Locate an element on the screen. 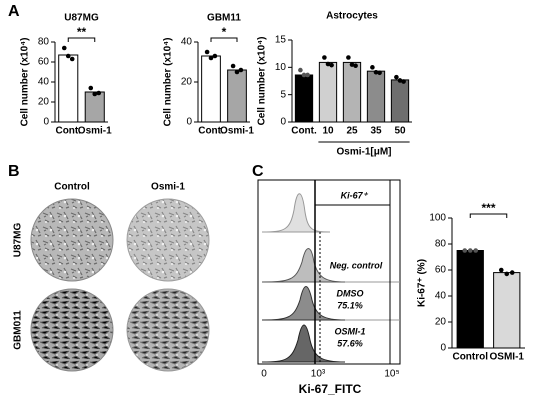 Image resolution: width=550 pixels, height=407 pixels. y-tick-label: 15 is located at coordinates (281, 40).